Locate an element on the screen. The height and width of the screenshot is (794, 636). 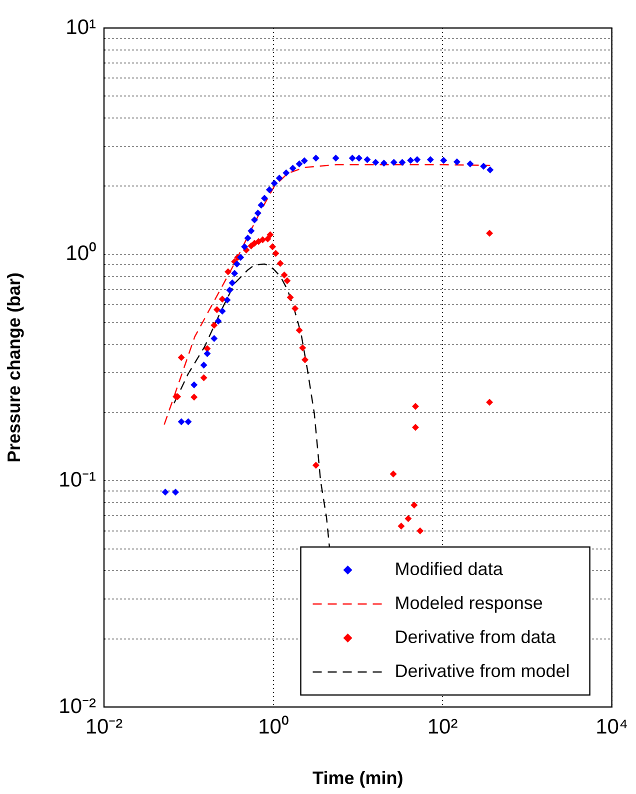
x-tick-label: 10⁴ is located at coordinates (612, 726).